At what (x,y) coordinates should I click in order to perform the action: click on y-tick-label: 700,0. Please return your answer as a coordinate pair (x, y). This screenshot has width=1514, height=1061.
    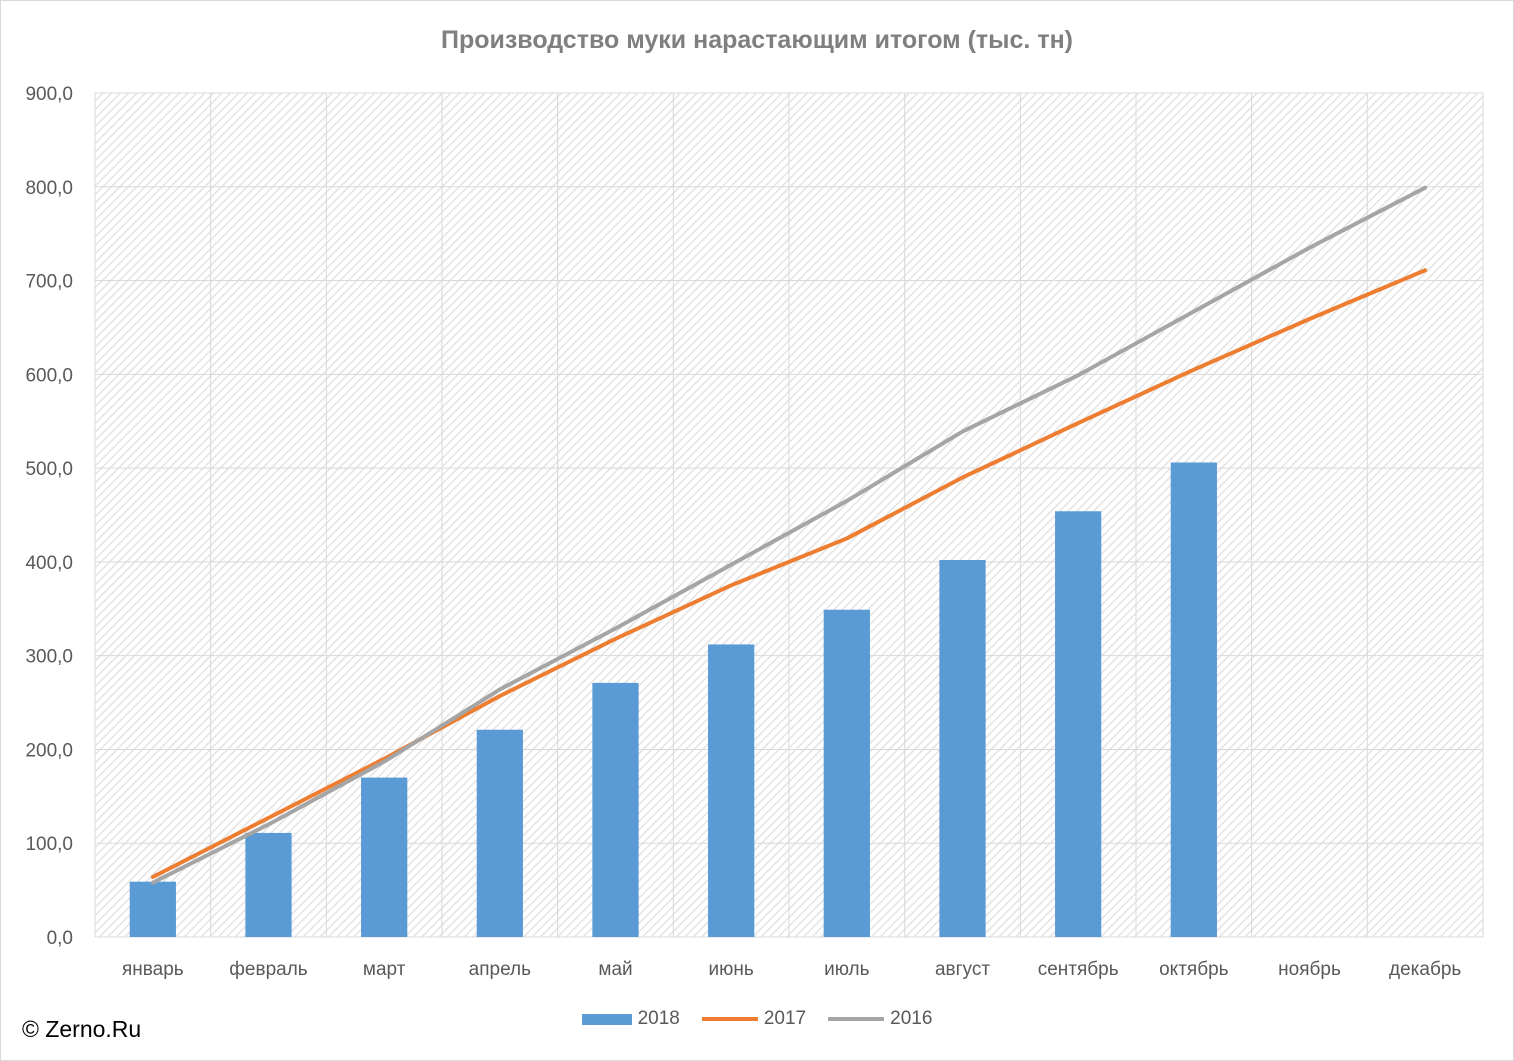
    Looking at the image, I should click on (49, 282).